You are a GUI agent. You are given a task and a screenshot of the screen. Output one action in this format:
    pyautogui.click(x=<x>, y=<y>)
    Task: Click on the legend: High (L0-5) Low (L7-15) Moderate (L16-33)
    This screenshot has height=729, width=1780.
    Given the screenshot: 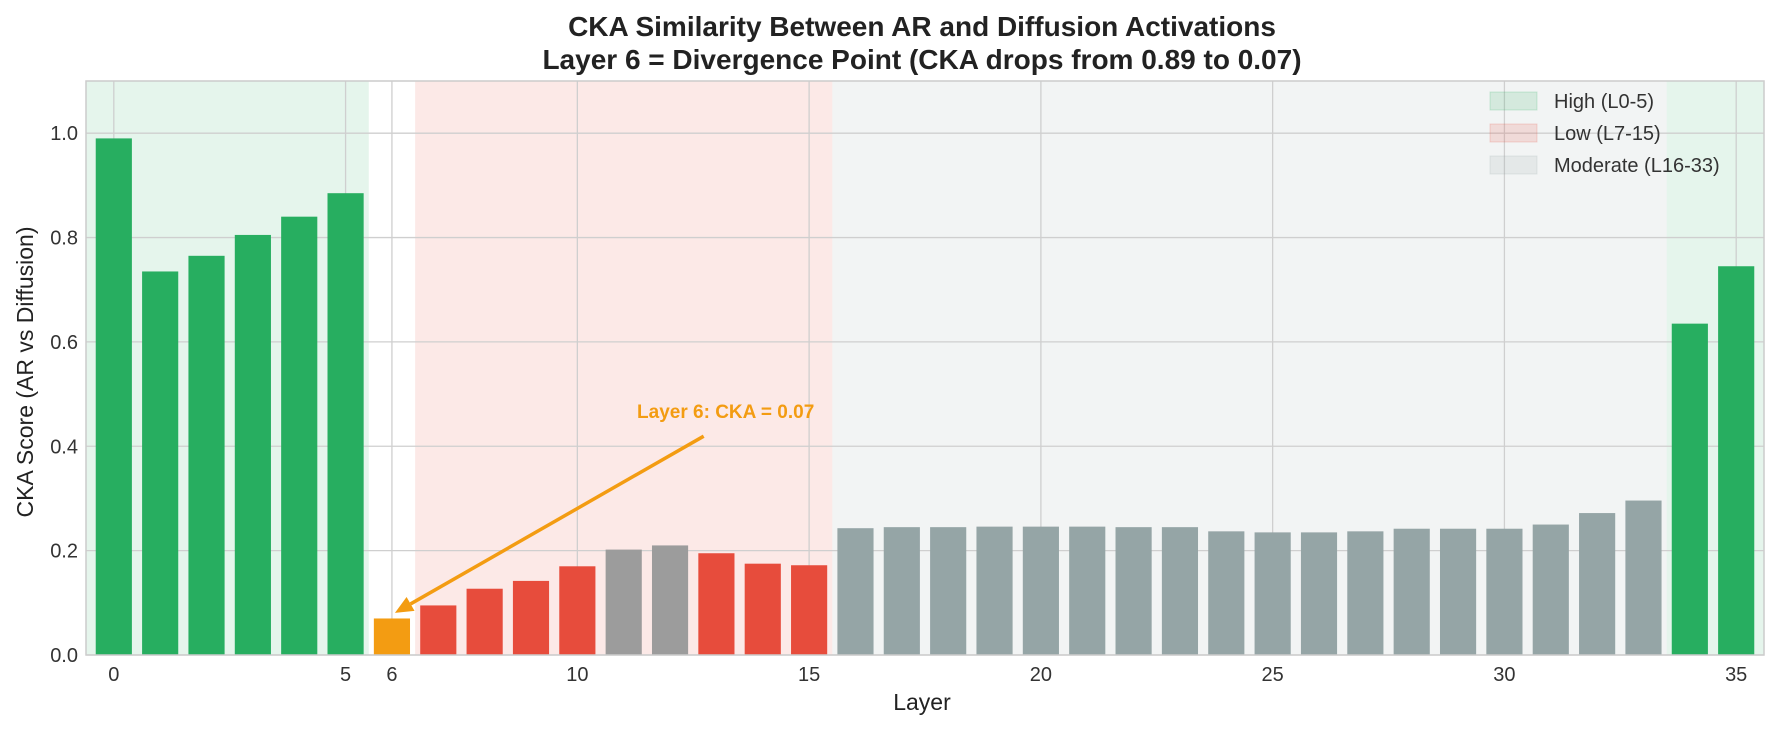 What is the action you would take?
    pyautogui.click(x=1604, y=134)
    